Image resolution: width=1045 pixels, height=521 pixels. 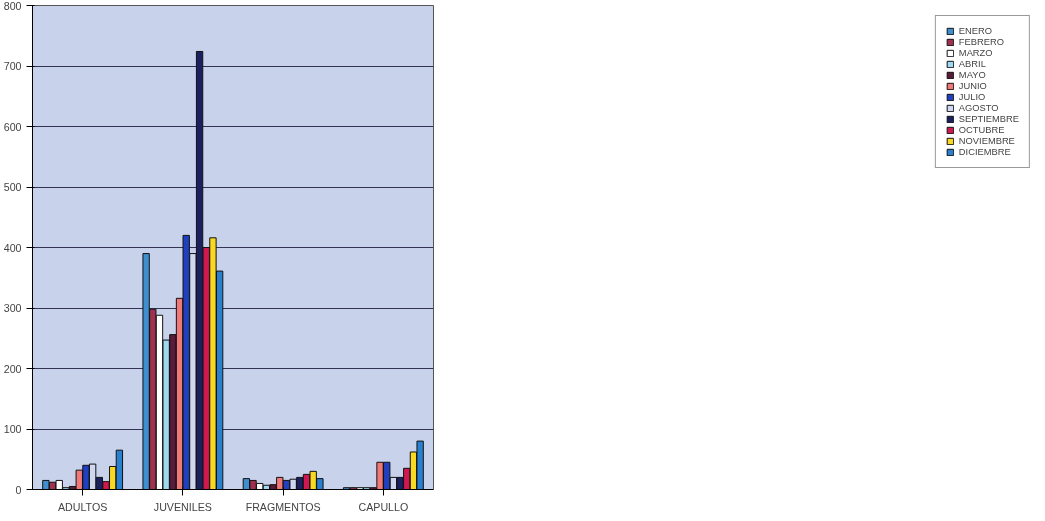 I want to click on legend-label: NOVIEMBRE, so click(x=986, y=141).